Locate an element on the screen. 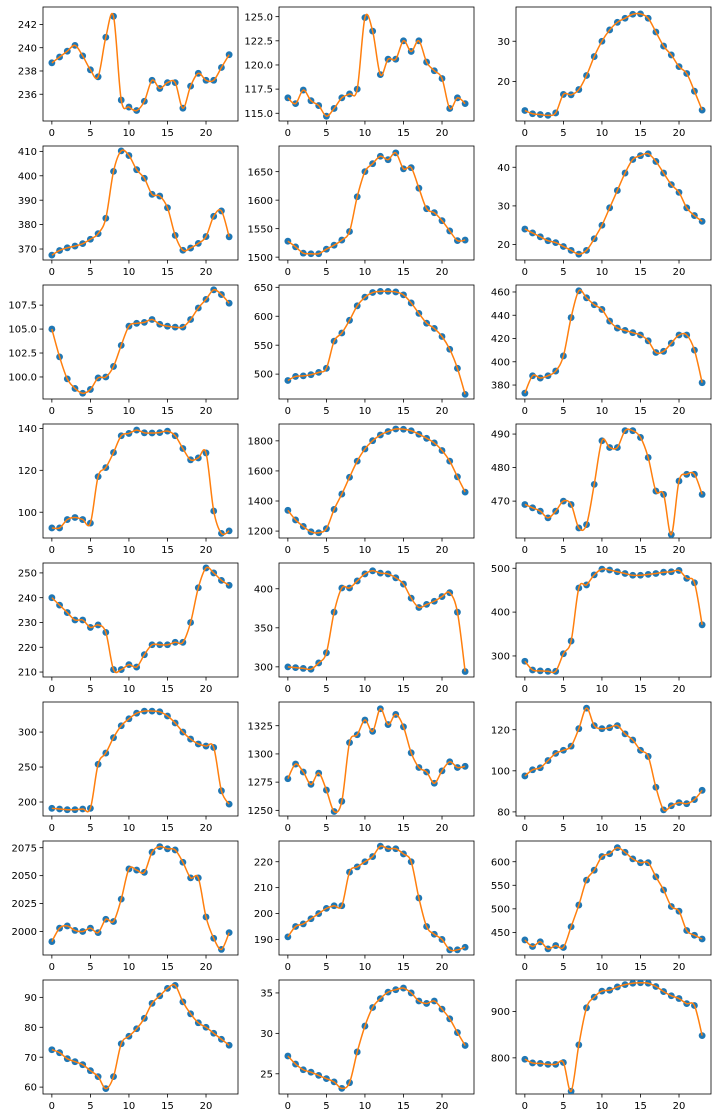  y-tick-label: 122.5 is located at coordinates (258, 41).